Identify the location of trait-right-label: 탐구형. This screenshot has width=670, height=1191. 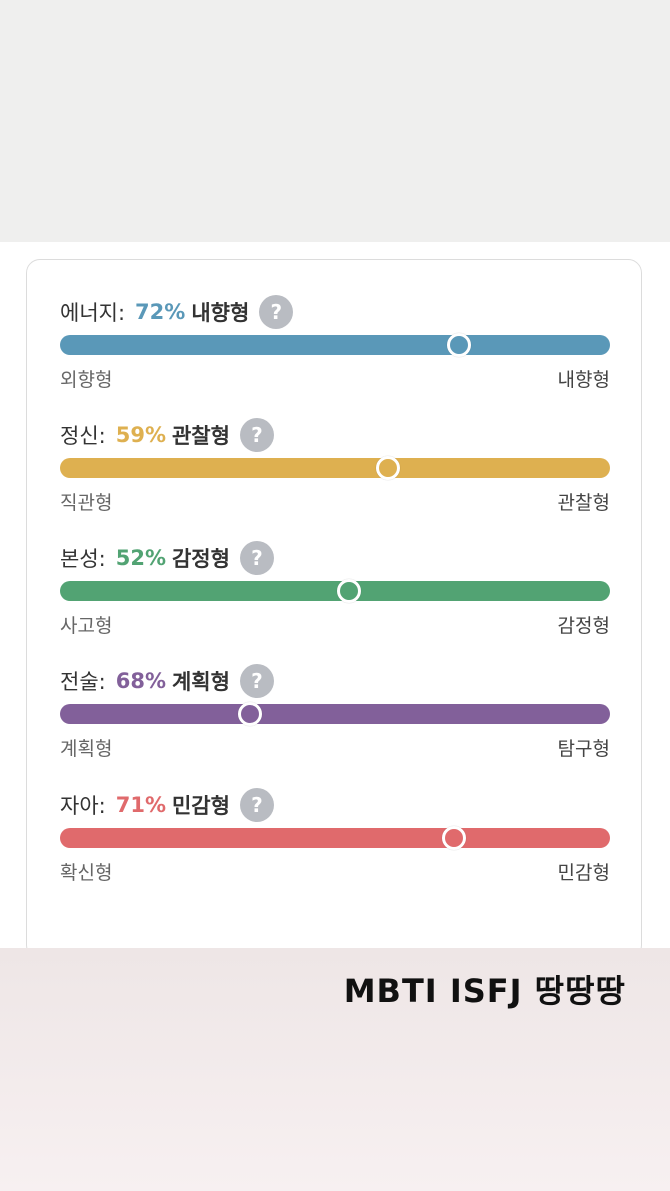
(583, 749).